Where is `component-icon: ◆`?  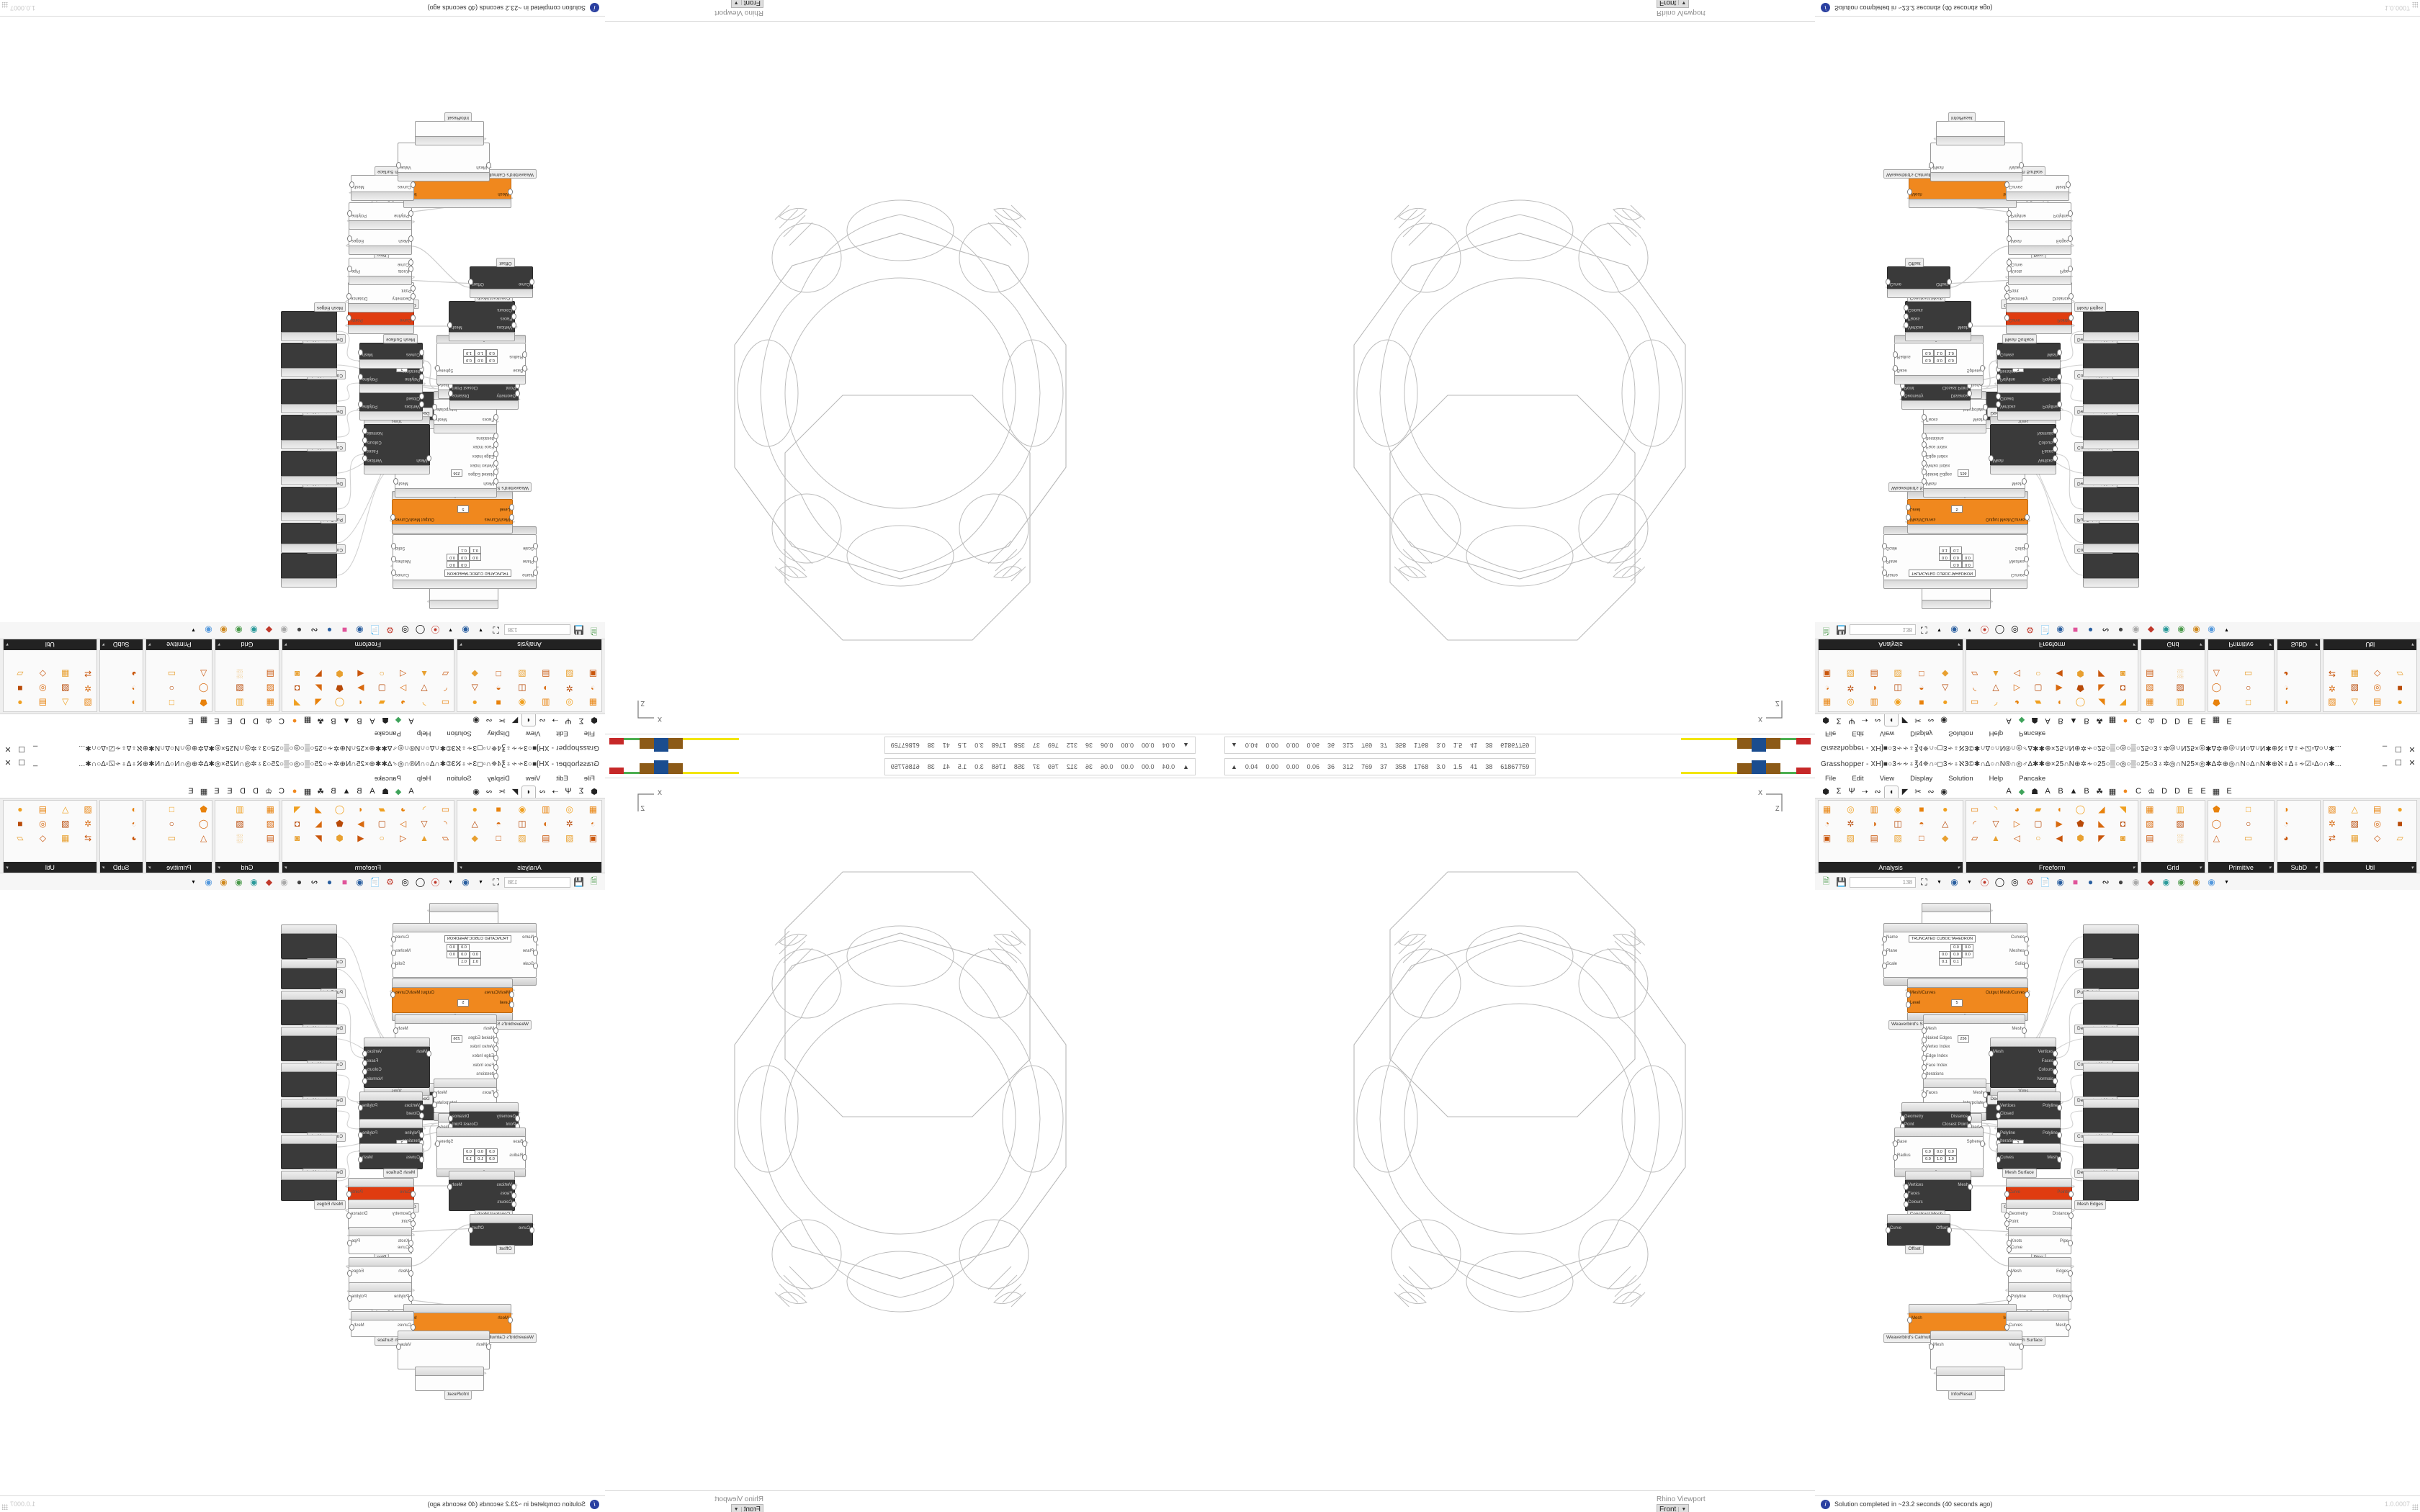 component-icon: ◆ is located at coordinates (474, 837).